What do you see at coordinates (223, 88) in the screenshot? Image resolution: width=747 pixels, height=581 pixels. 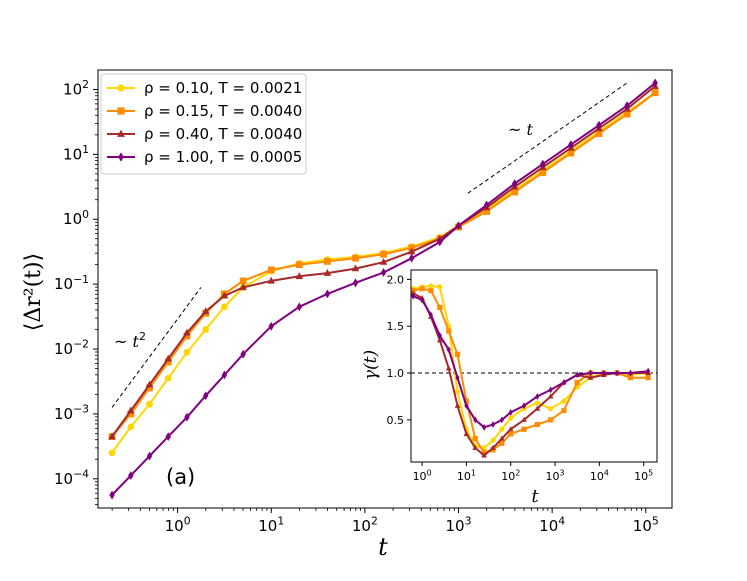 I see `legend-label: ρ = 0.10, T = 0.0021` at bounding box center [223, 88].